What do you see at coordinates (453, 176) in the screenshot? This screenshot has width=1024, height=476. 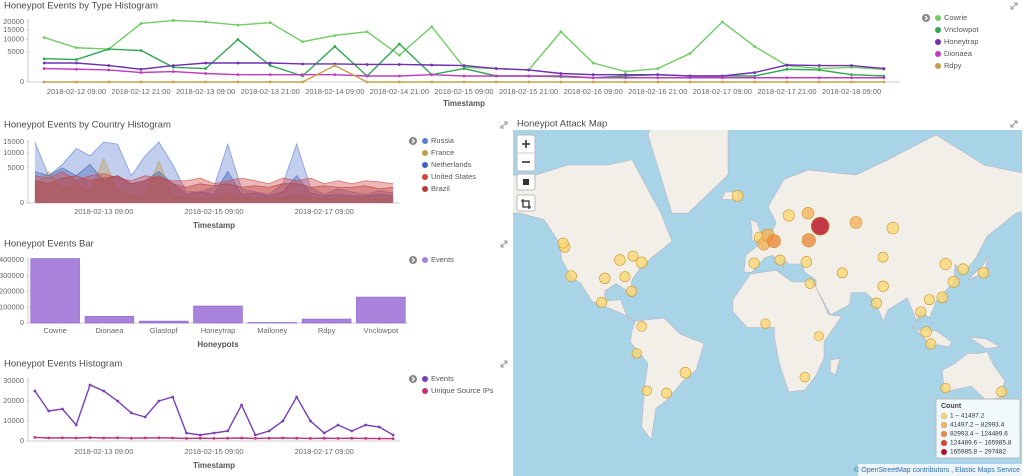 I see `legend-label: United States` at bounding box center [453, 176].